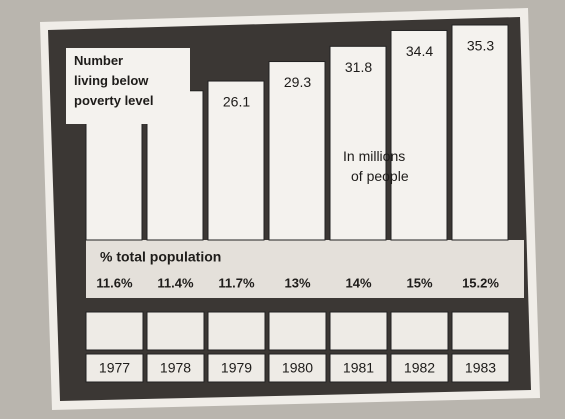  I want to click on x-tick-label: 1978, so click(175, 368).